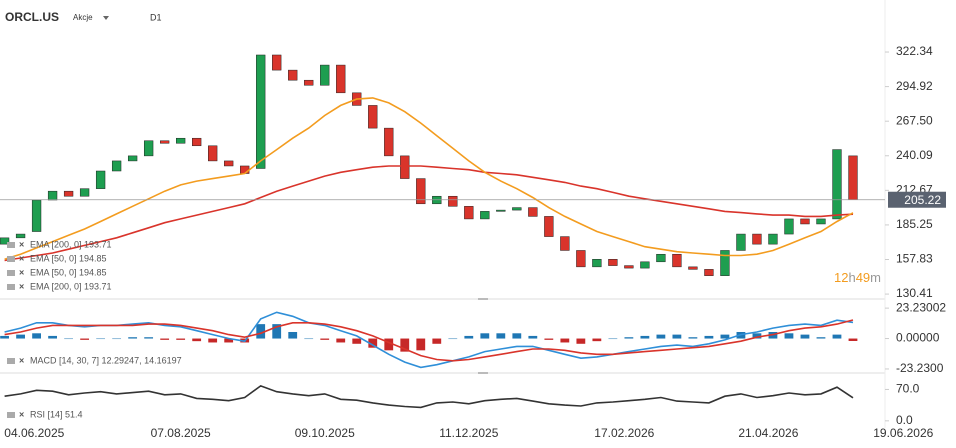 The width and height of the screenshot is (956, 448). Describe the element at coordinates (914, 224) in the screenshot. I see `y-tick-label: 185.25` at that location.